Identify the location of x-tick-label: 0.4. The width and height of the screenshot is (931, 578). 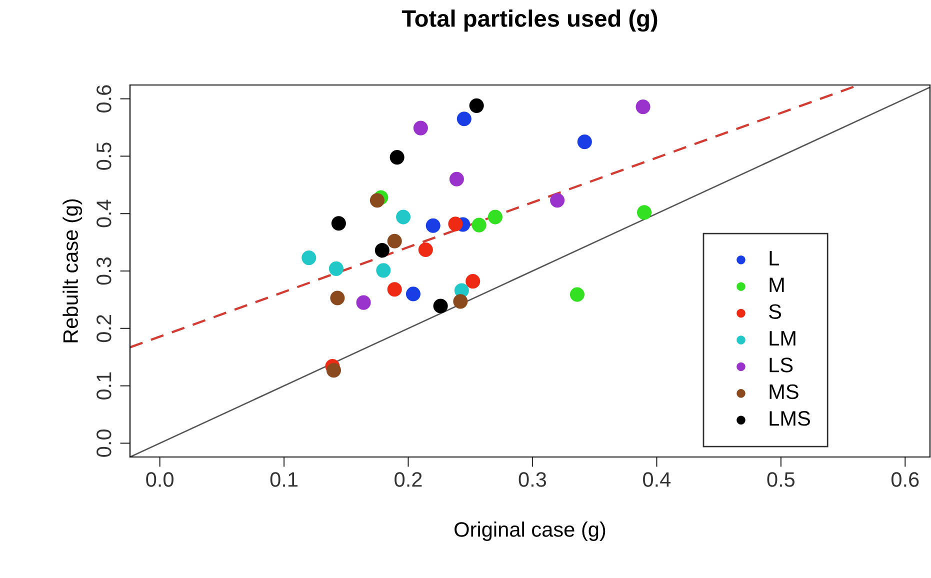
(657, 479).